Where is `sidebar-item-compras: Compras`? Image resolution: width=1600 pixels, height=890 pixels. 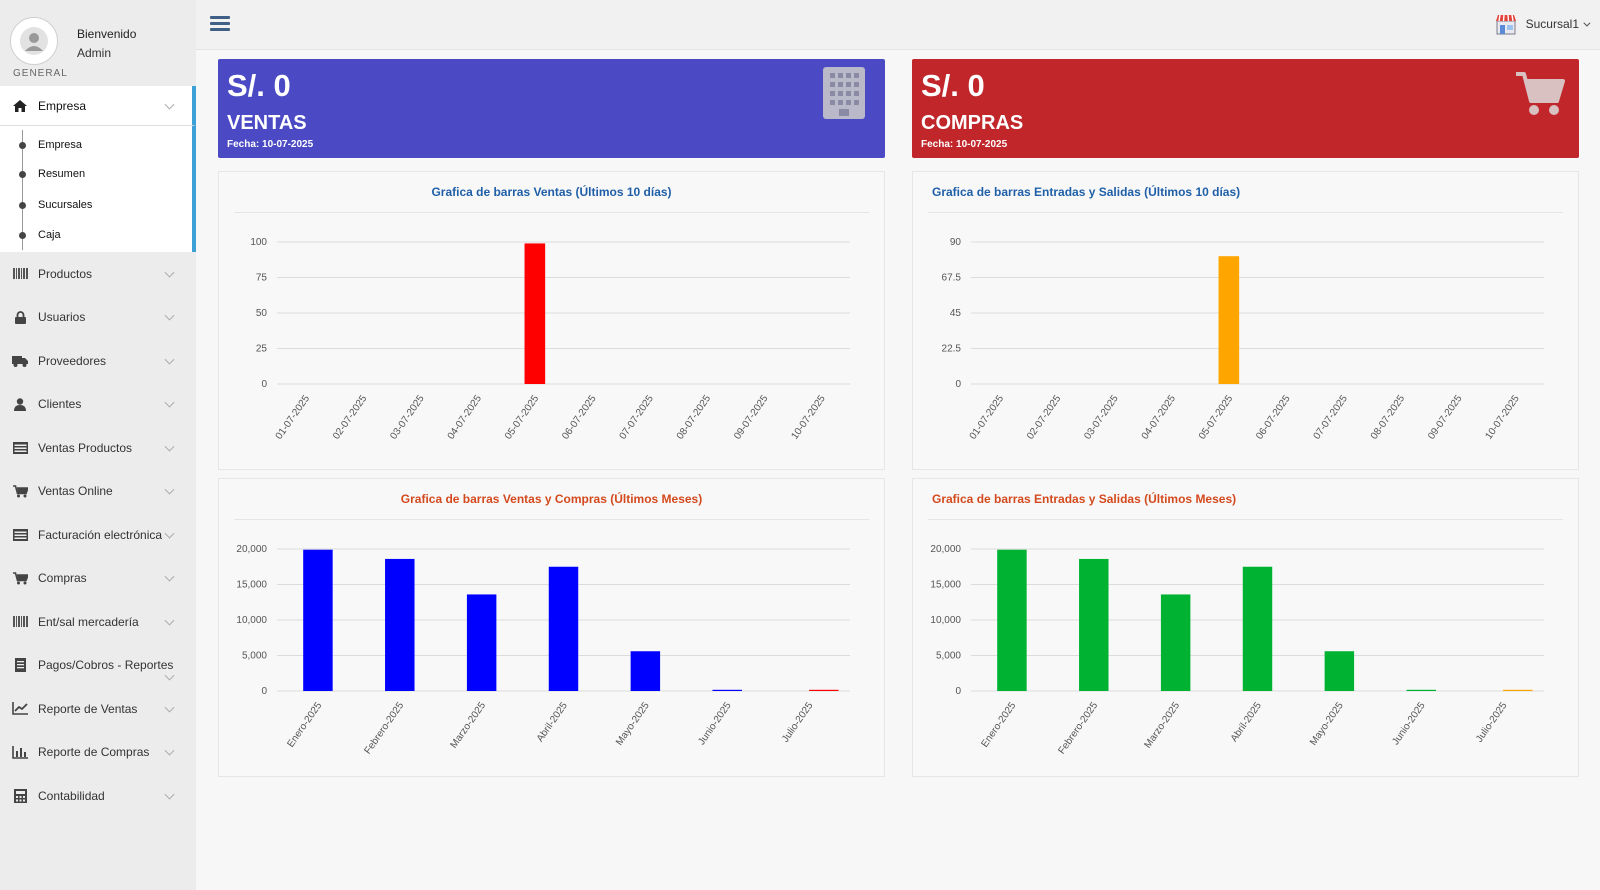
sidebar-item-compras: Compras is located at coordinates (98, 579).